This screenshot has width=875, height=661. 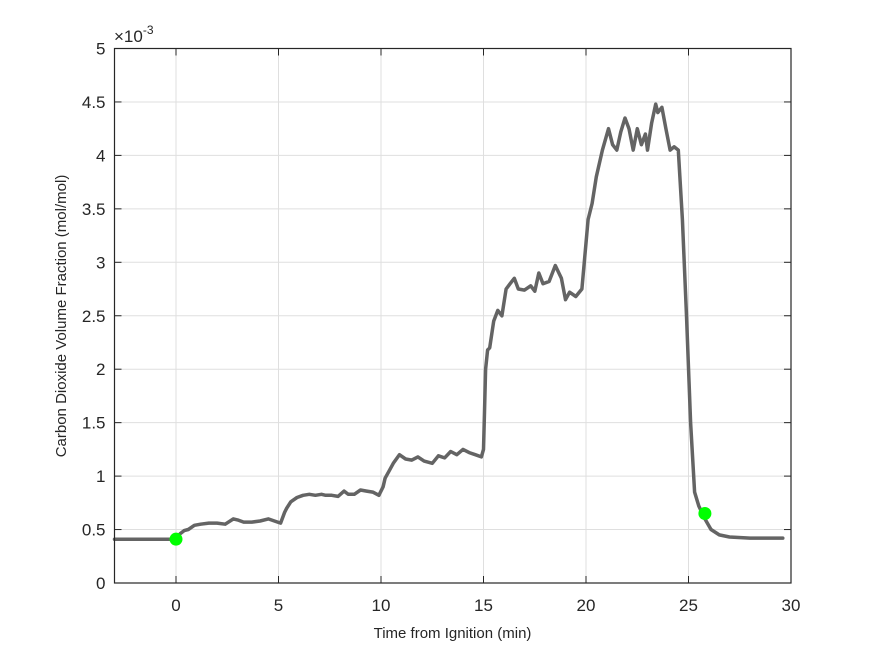 I want to click on x-tick-label: 0, so click(x=175, y=605).